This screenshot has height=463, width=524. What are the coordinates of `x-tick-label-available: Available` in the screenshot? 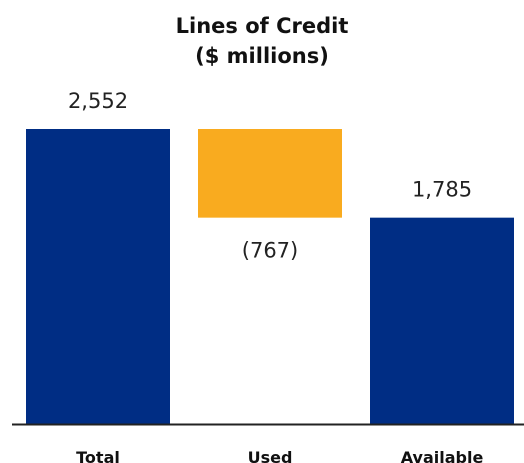 It's located at (442, 455).